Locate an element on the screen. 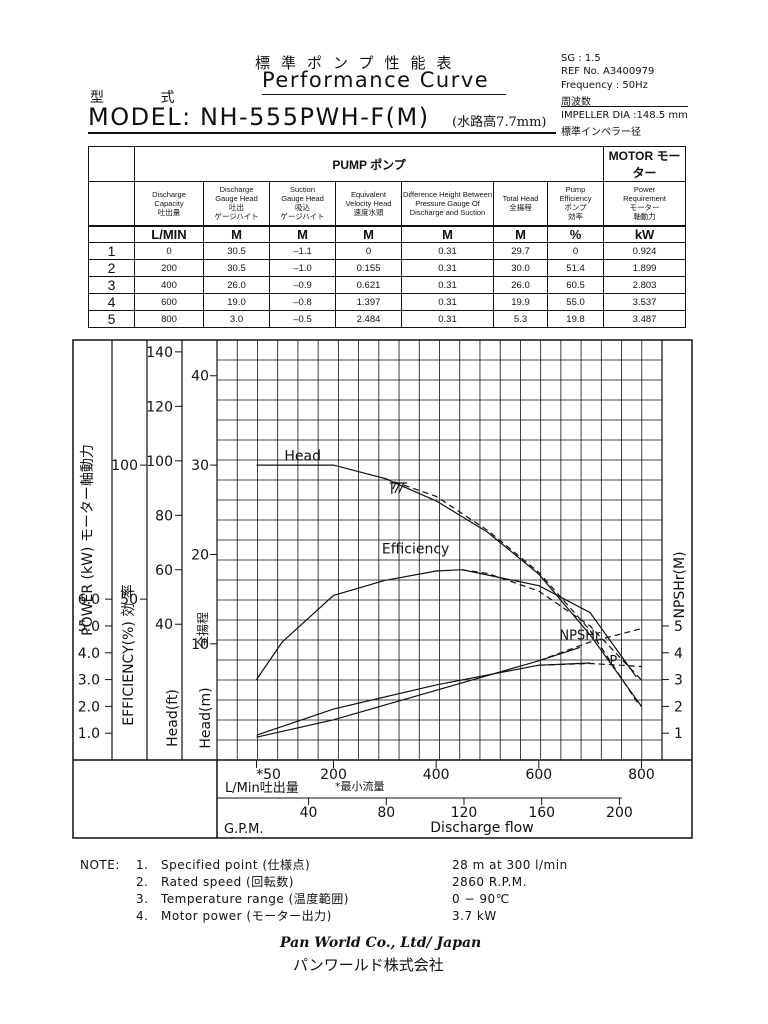  head-m-tick-label: 10 is located at coordinates (200, 645).